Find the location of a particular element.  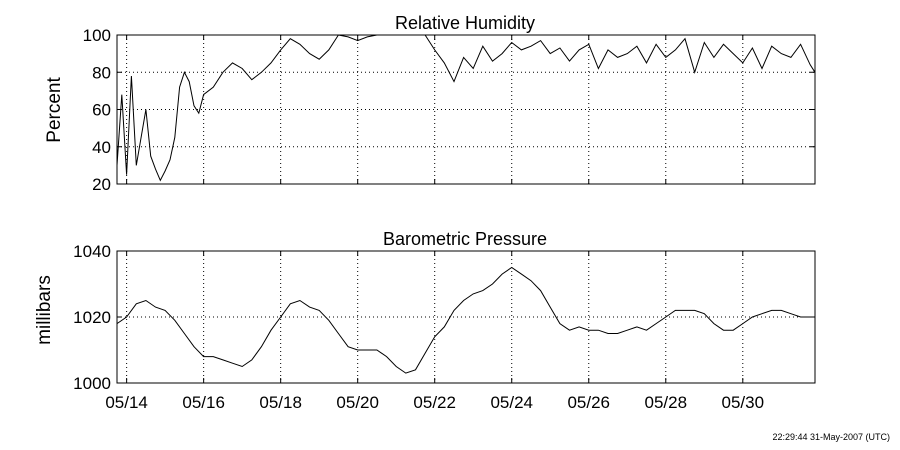

x-tick-label: 05/16 is located at coordinates (203, 402).